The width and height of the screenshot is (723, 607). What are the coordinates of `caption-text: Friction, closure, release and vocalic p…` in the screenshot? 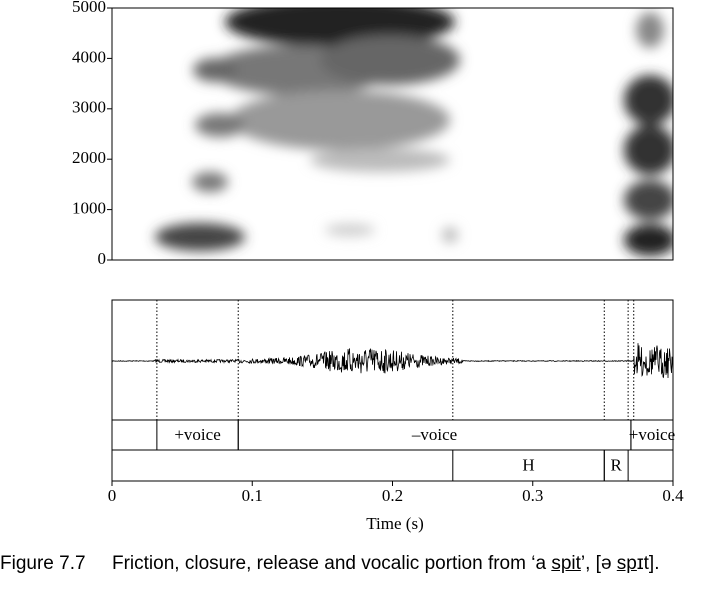 It's located at (332, 563).